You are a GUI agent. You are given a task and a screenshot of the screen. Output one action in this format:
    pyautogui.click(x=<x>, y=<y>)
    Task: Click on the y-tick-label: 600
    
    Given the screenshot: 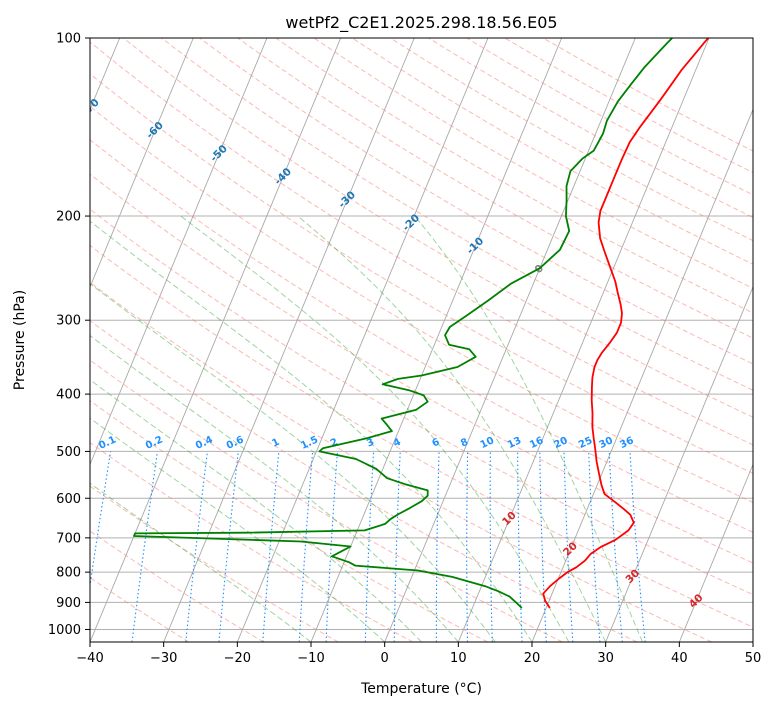 What is the action you would take?
    pyautogui.click(x=68, y=499)
    